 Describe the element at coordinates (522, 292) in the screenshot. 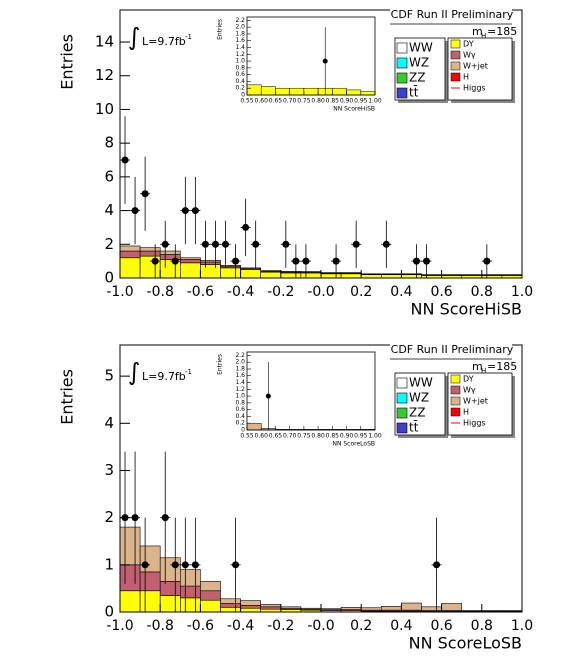

I see `x-tick-label: 1.0` at that location.